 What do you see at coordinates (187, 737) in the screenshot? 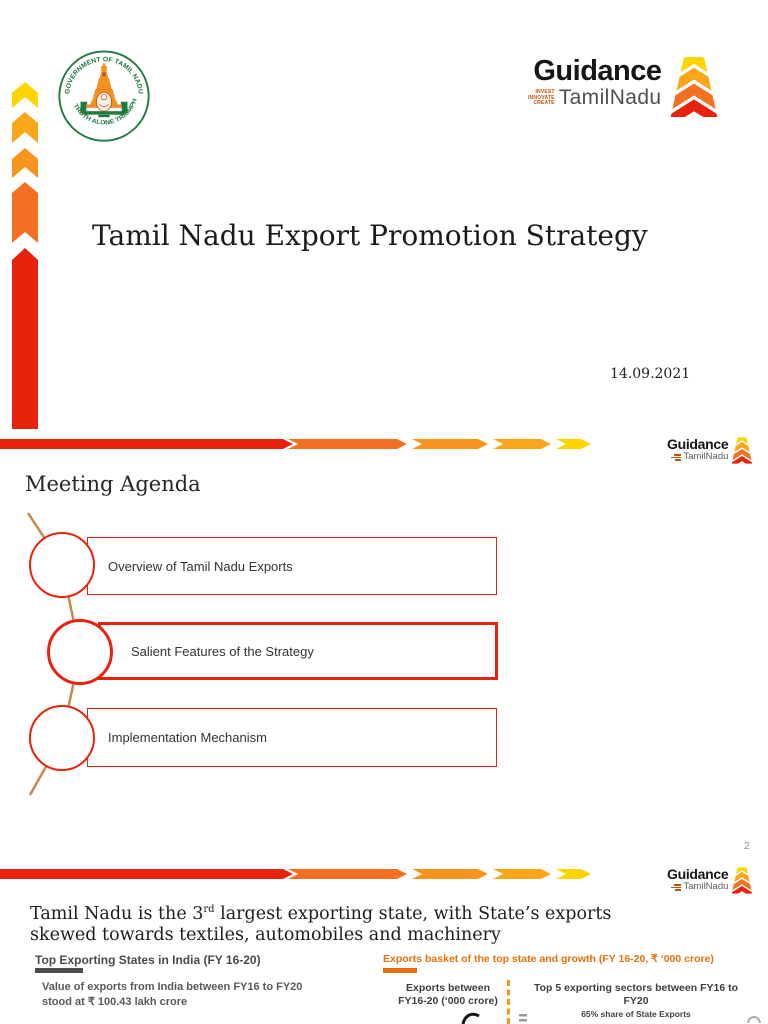
I see `agenda-item-label: Implementation Mechanism` at bounding box center [187, 737].